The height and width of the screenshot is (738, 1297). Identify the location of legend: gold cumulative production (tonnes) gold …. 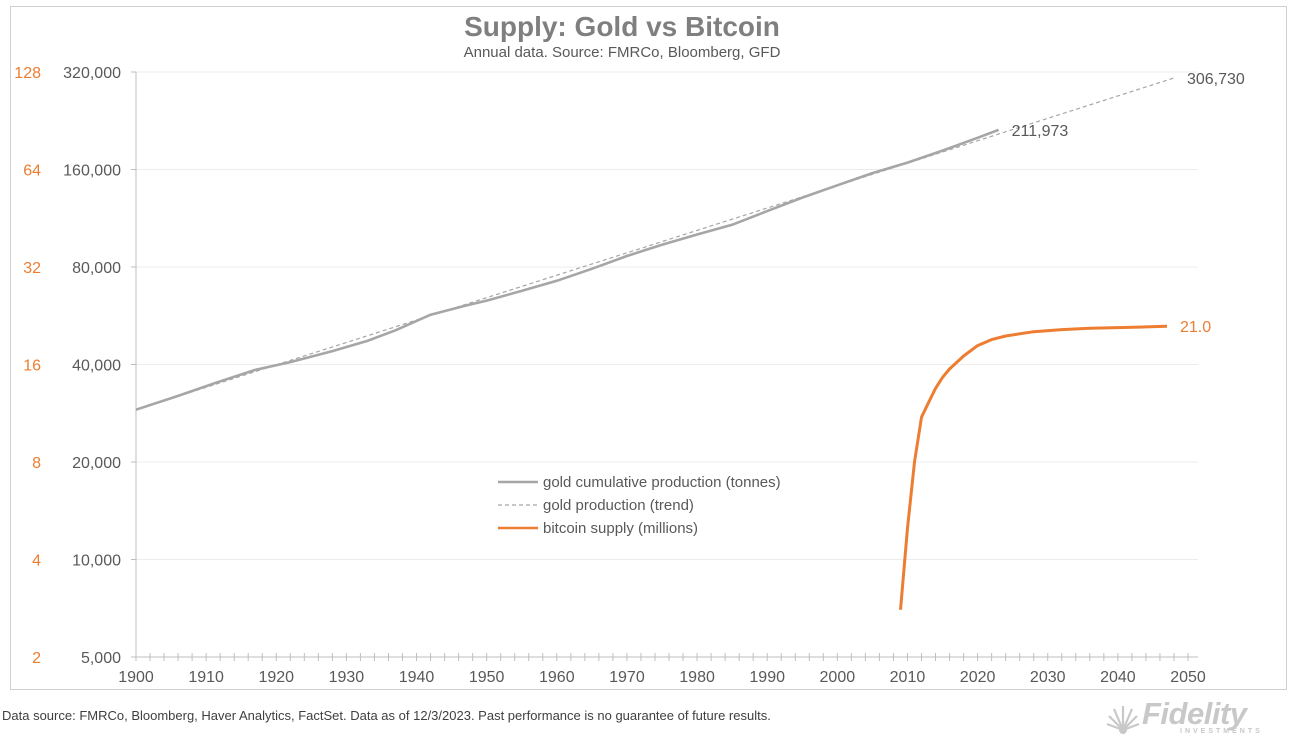
(639, 505).